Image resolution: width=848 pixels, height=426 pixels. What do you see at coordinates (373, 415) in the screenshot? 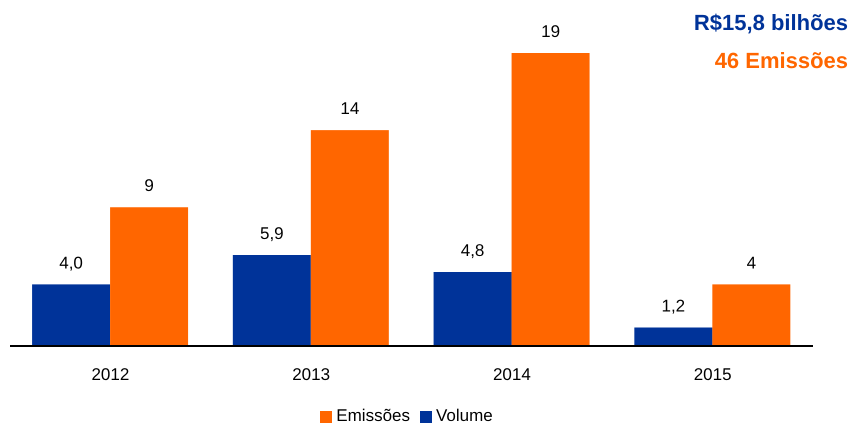
I see `legend-label: Emissões` at bounding box center [373, 415].